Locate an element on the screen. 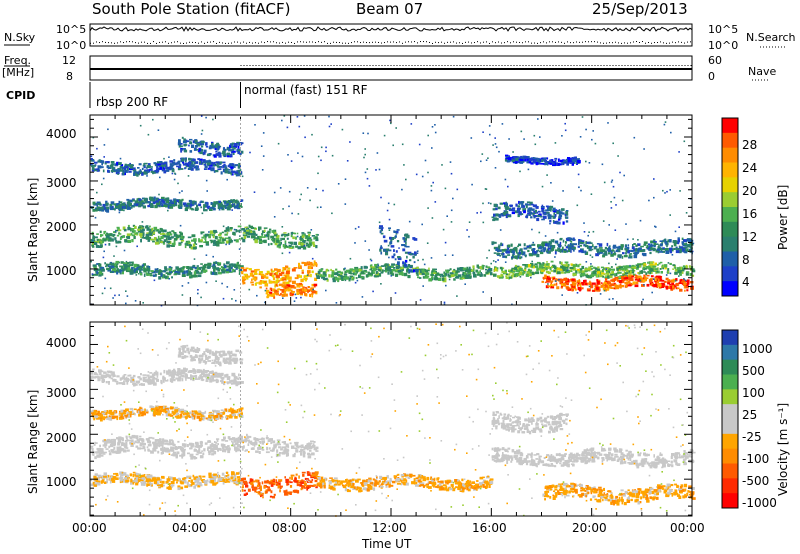 The image size is (800, 554). velocity-ytick-3000: 3000 is located at coordinates (61, 393).